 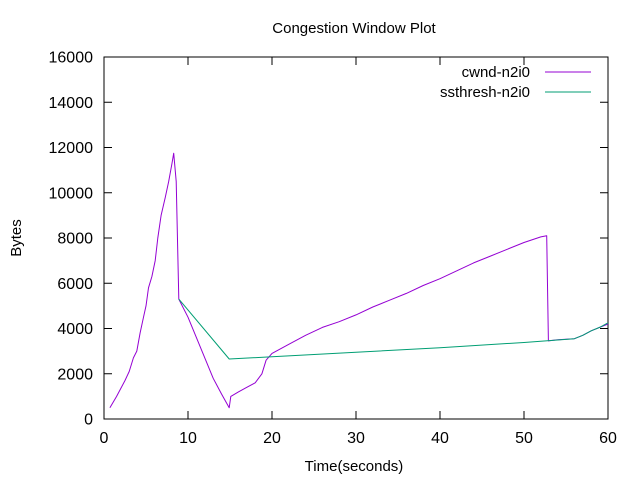 I want to click on y-tick-label: 6000, so click(x=75, y=284).